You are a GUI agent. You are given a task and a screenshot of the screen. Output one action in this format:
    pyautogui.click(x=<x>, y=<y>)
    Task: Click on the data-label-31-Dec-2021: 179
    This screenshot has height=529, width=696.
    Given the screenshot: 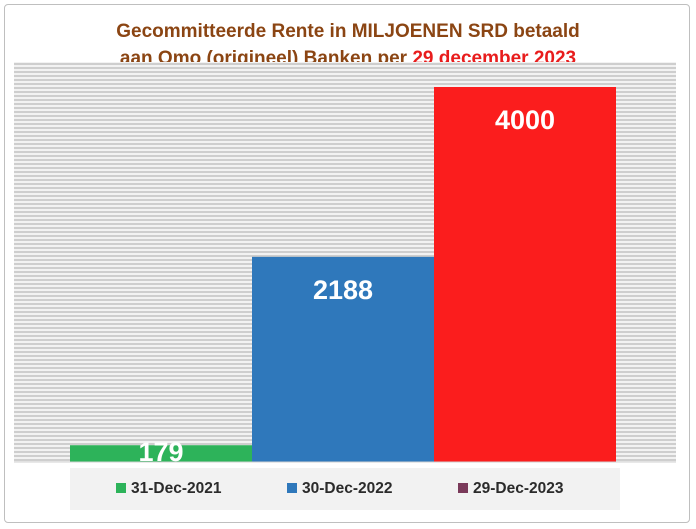 What is the action you would take?
    pyautogui.click(x=160, y=452)
    